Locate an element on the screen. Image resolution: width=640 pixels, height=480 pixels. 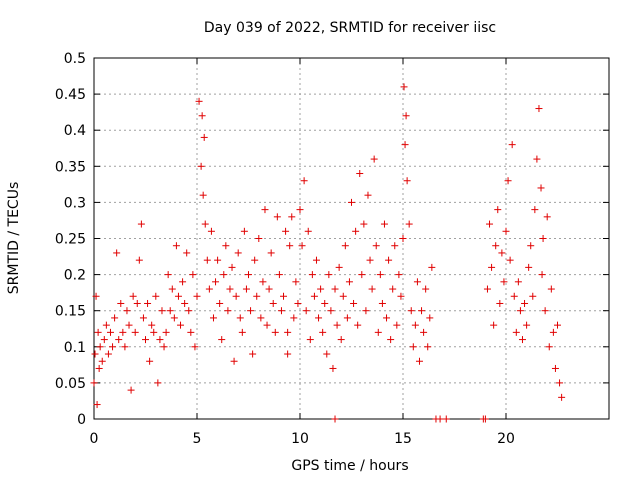
y-tick-labels: 0 0.05 0.1 0.15 0.2 0.25 0.3 0.35 0.4 0.45 0.5 is located at coordinates (70, 239).